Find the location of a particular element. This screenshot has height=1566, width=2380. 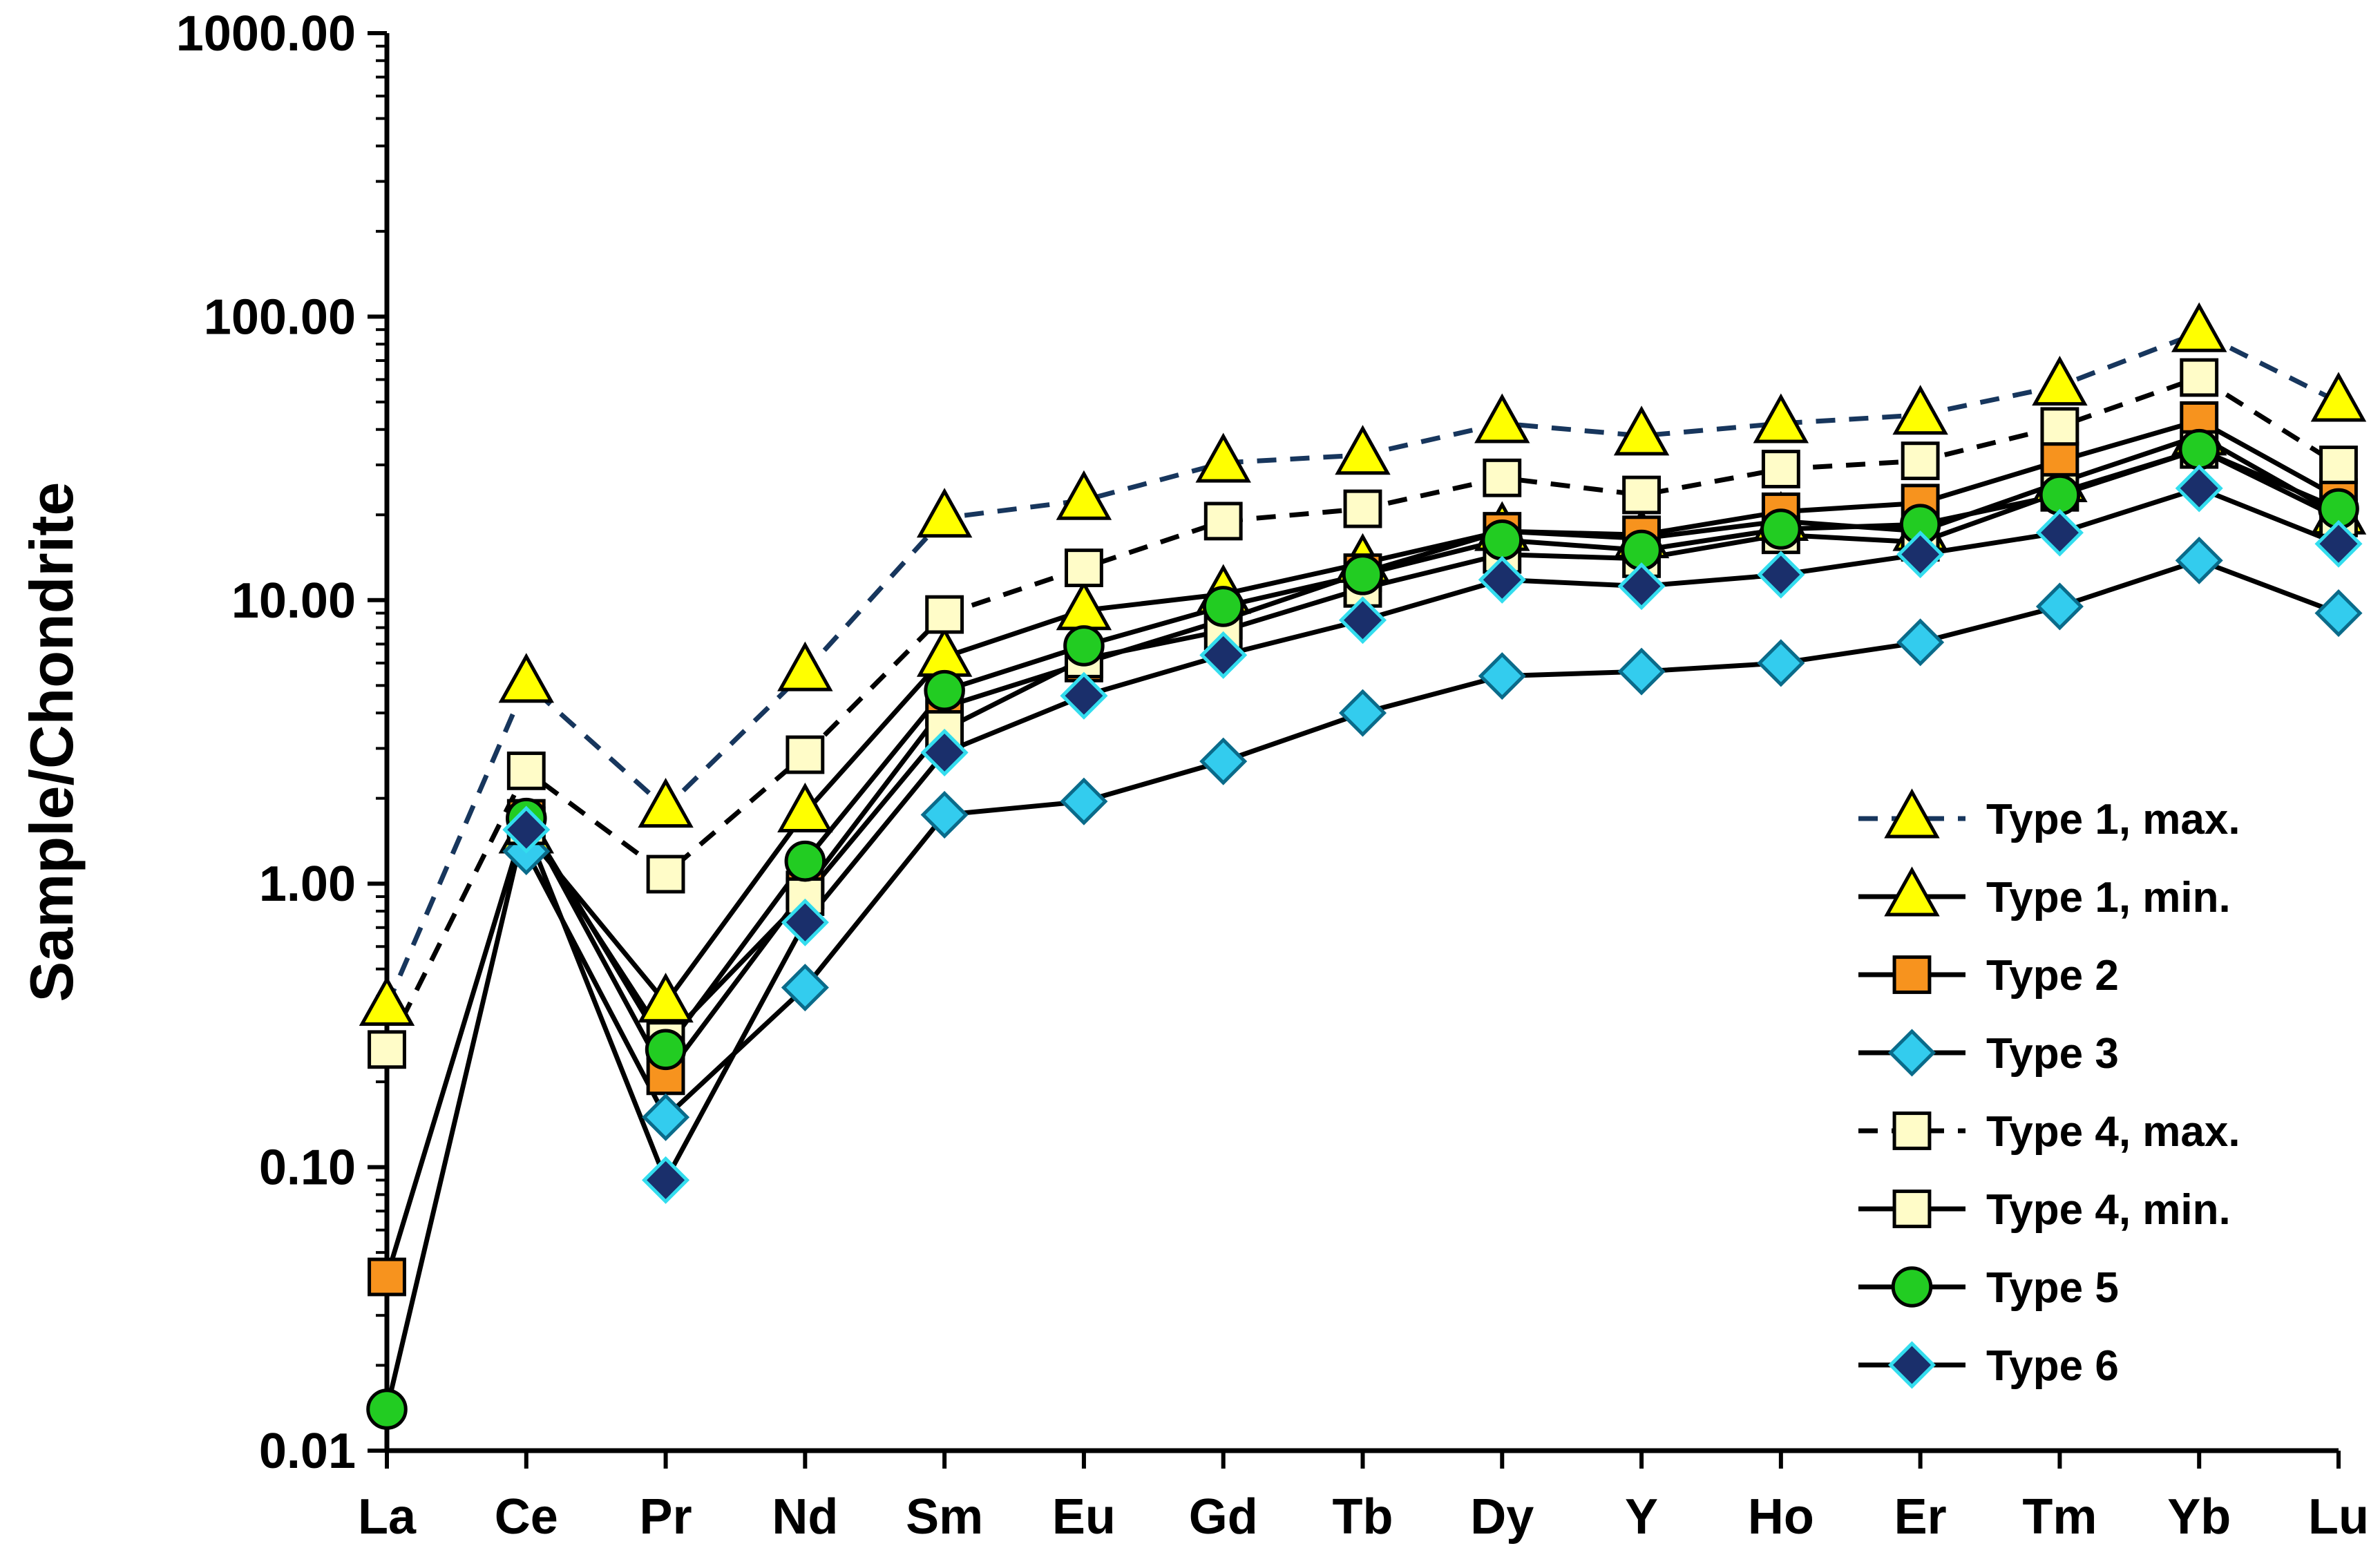

point-type-6-nd is located at coordinates (805, 922).